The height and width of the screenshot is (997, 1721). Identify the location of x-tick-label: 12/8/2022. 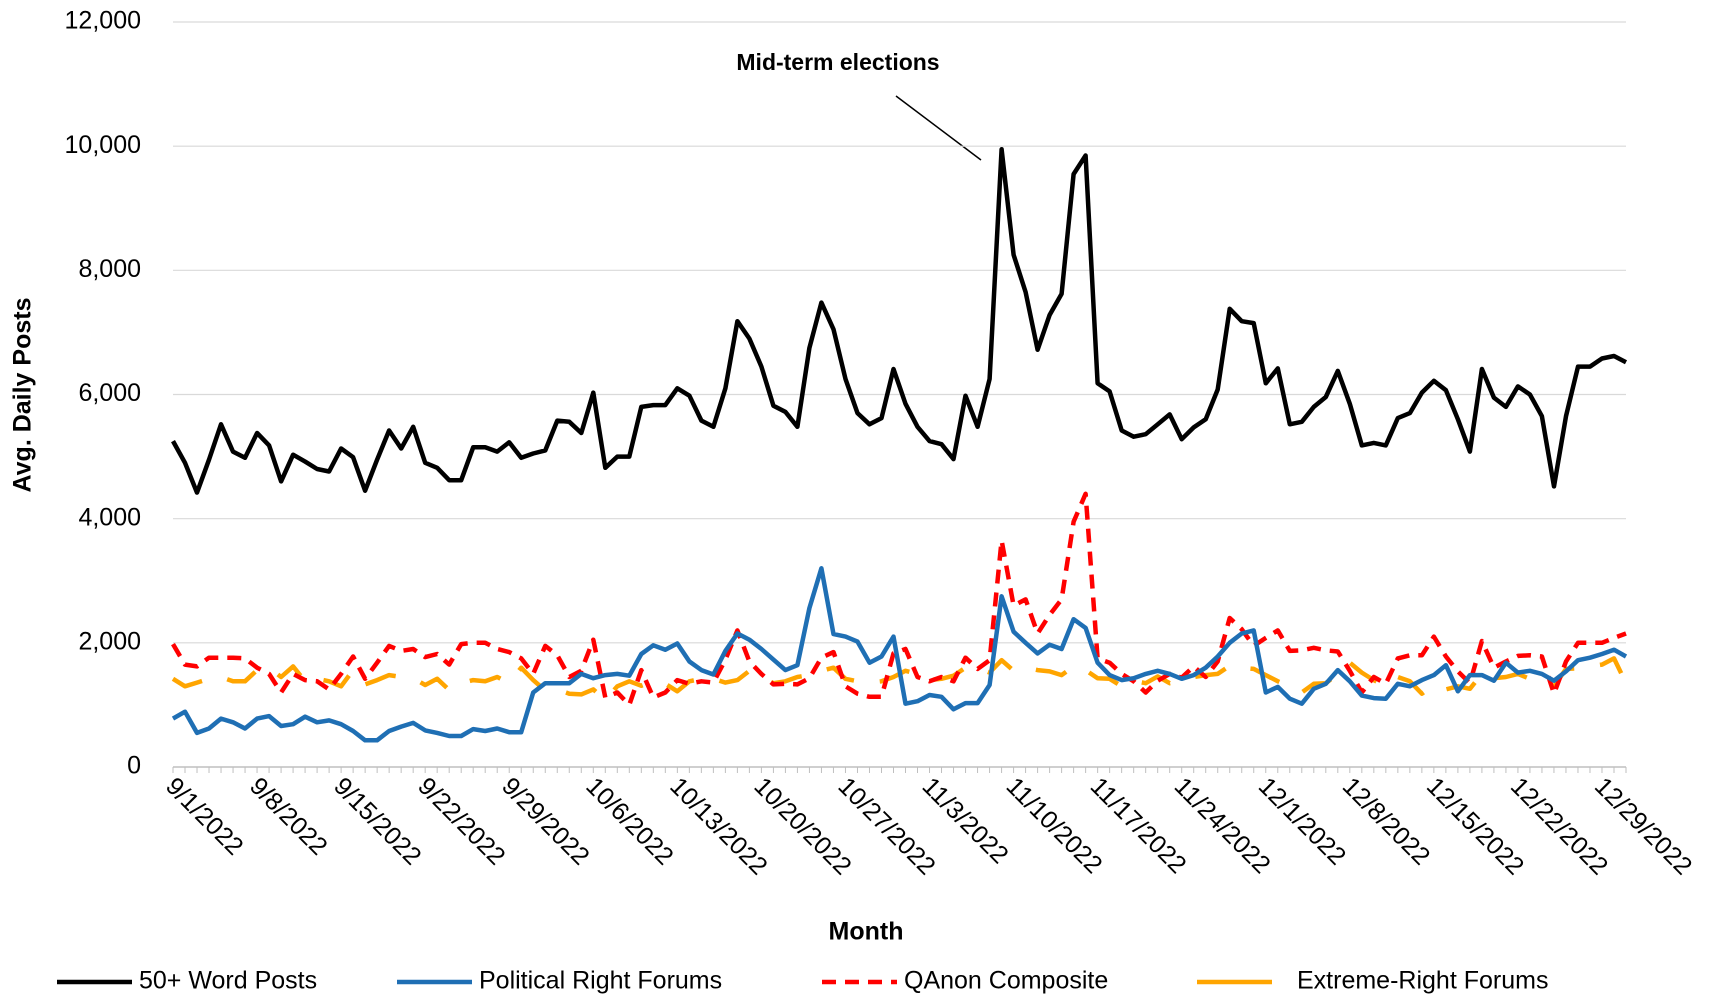
(1386, 821).